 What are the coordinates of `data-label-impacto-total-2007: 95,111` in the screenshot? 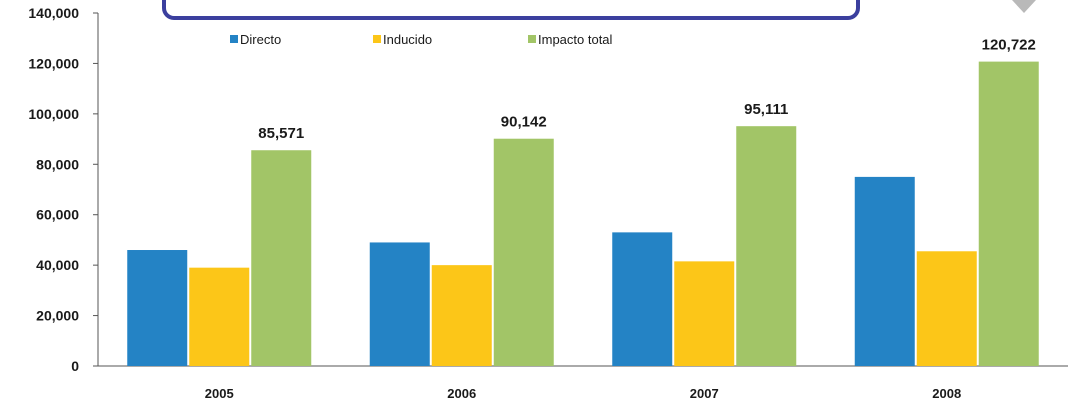 It's located at (766, 109).